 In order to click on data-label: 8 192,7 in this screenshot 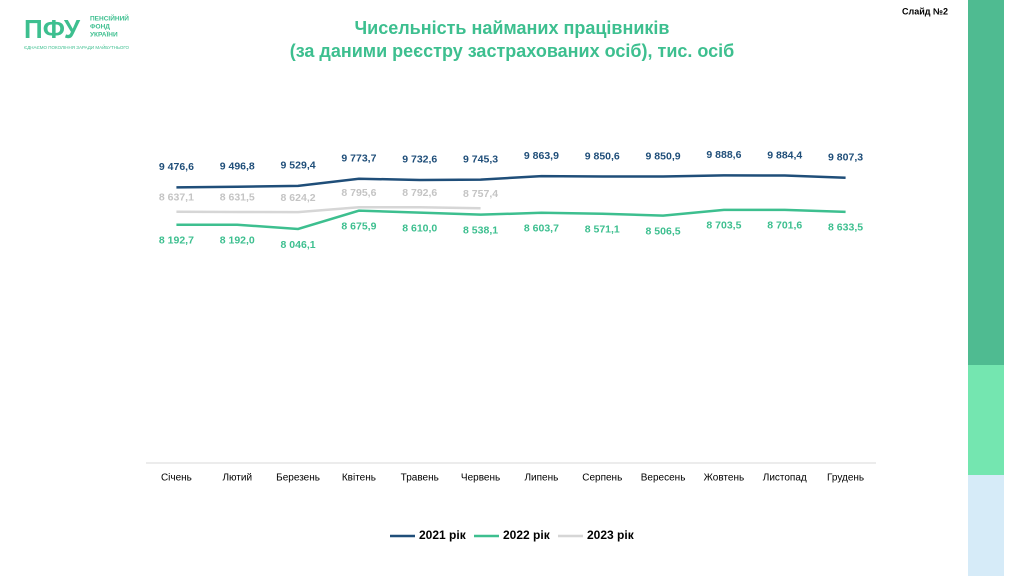, I will do `click(176, 241)`.